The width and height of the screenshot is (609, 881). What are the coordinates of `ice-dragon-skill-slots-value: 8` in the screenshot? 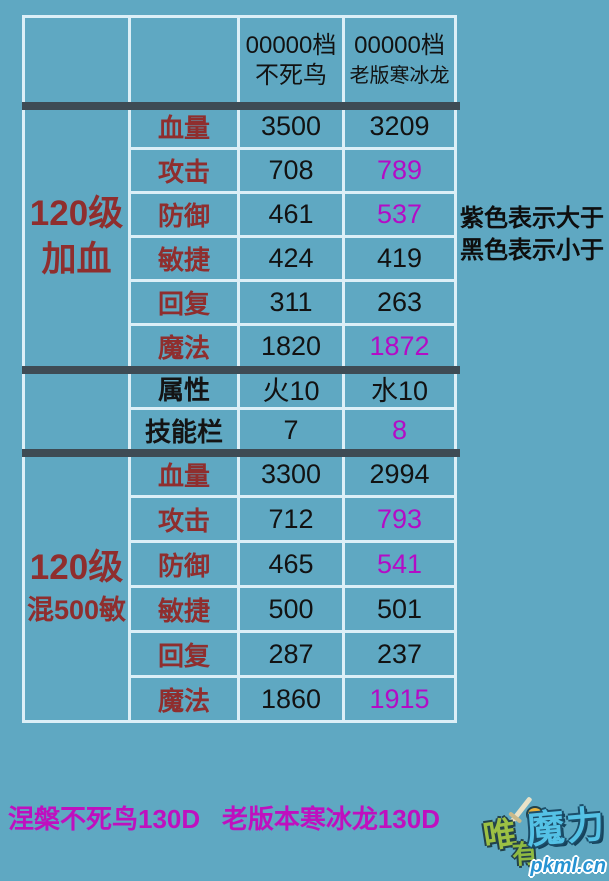 It's located at (401, 431).